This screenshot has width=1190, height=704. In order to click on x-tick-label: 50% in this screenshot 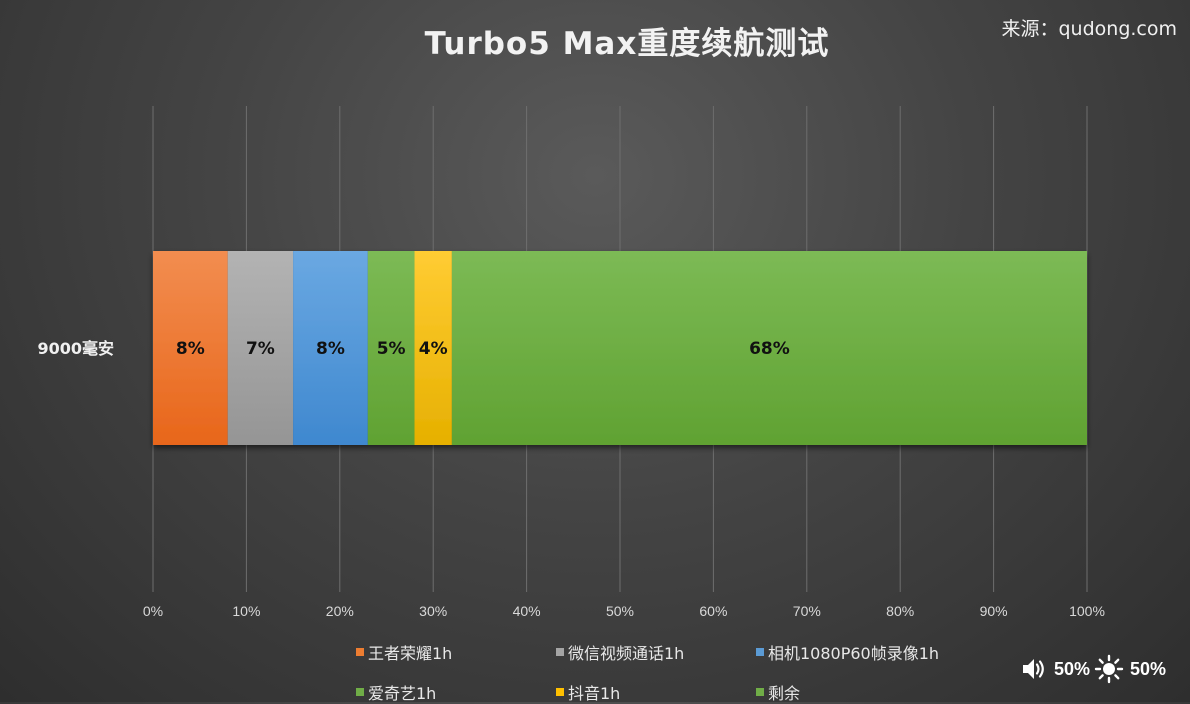, I will do `click(620, 611)`.